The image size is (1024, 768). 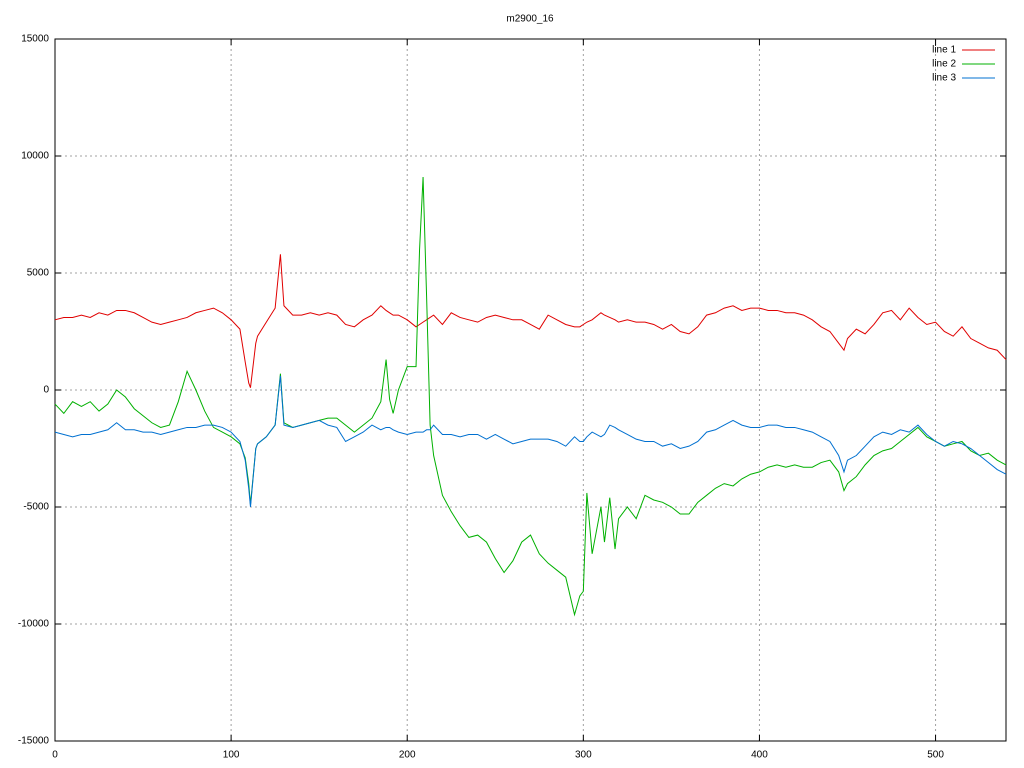 What do you see at coordinates (944, 64) in the screenshot?
I see `legend-label: line 2` at bounding box center [944, 64].